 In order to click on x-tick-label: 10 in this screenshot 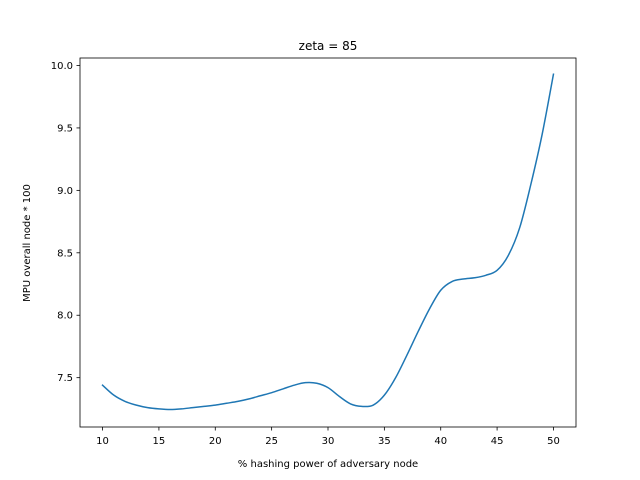, I will do `click(102, 441)`.